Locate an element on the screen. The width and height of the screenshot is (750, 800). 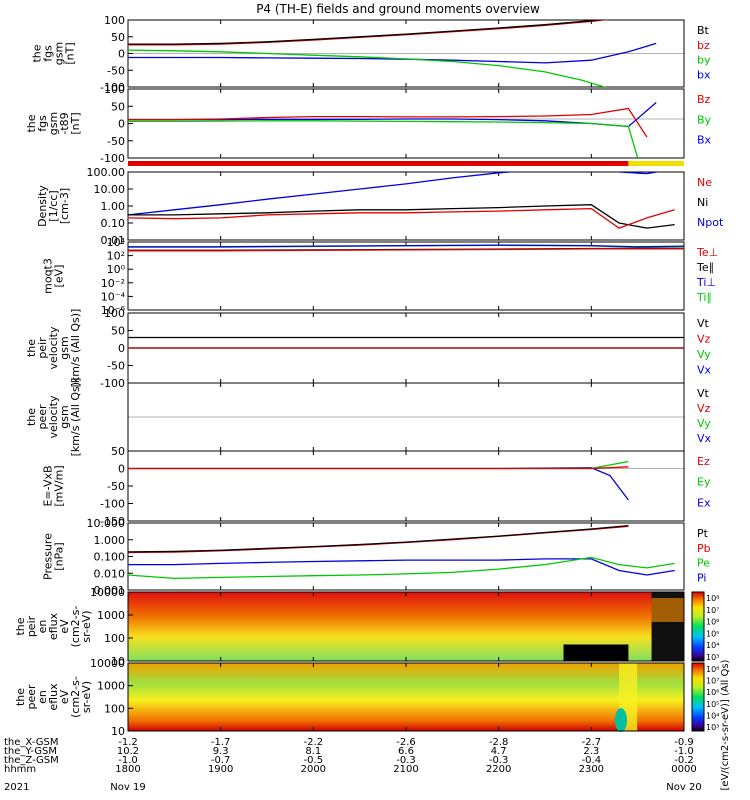
y-axis-label: velocity is located at coordinates (53, 347).